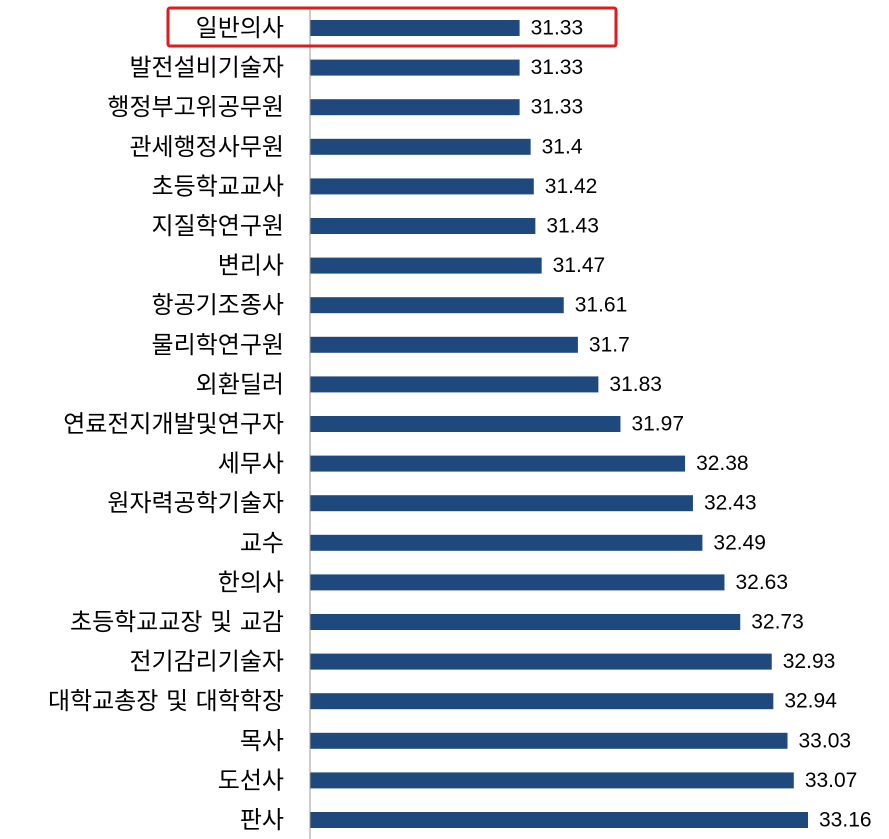  What do you see at coordinates (218, 305) in the screenshot?
I see `category-label: 항공기조종사` at bounding box center [218, 305].